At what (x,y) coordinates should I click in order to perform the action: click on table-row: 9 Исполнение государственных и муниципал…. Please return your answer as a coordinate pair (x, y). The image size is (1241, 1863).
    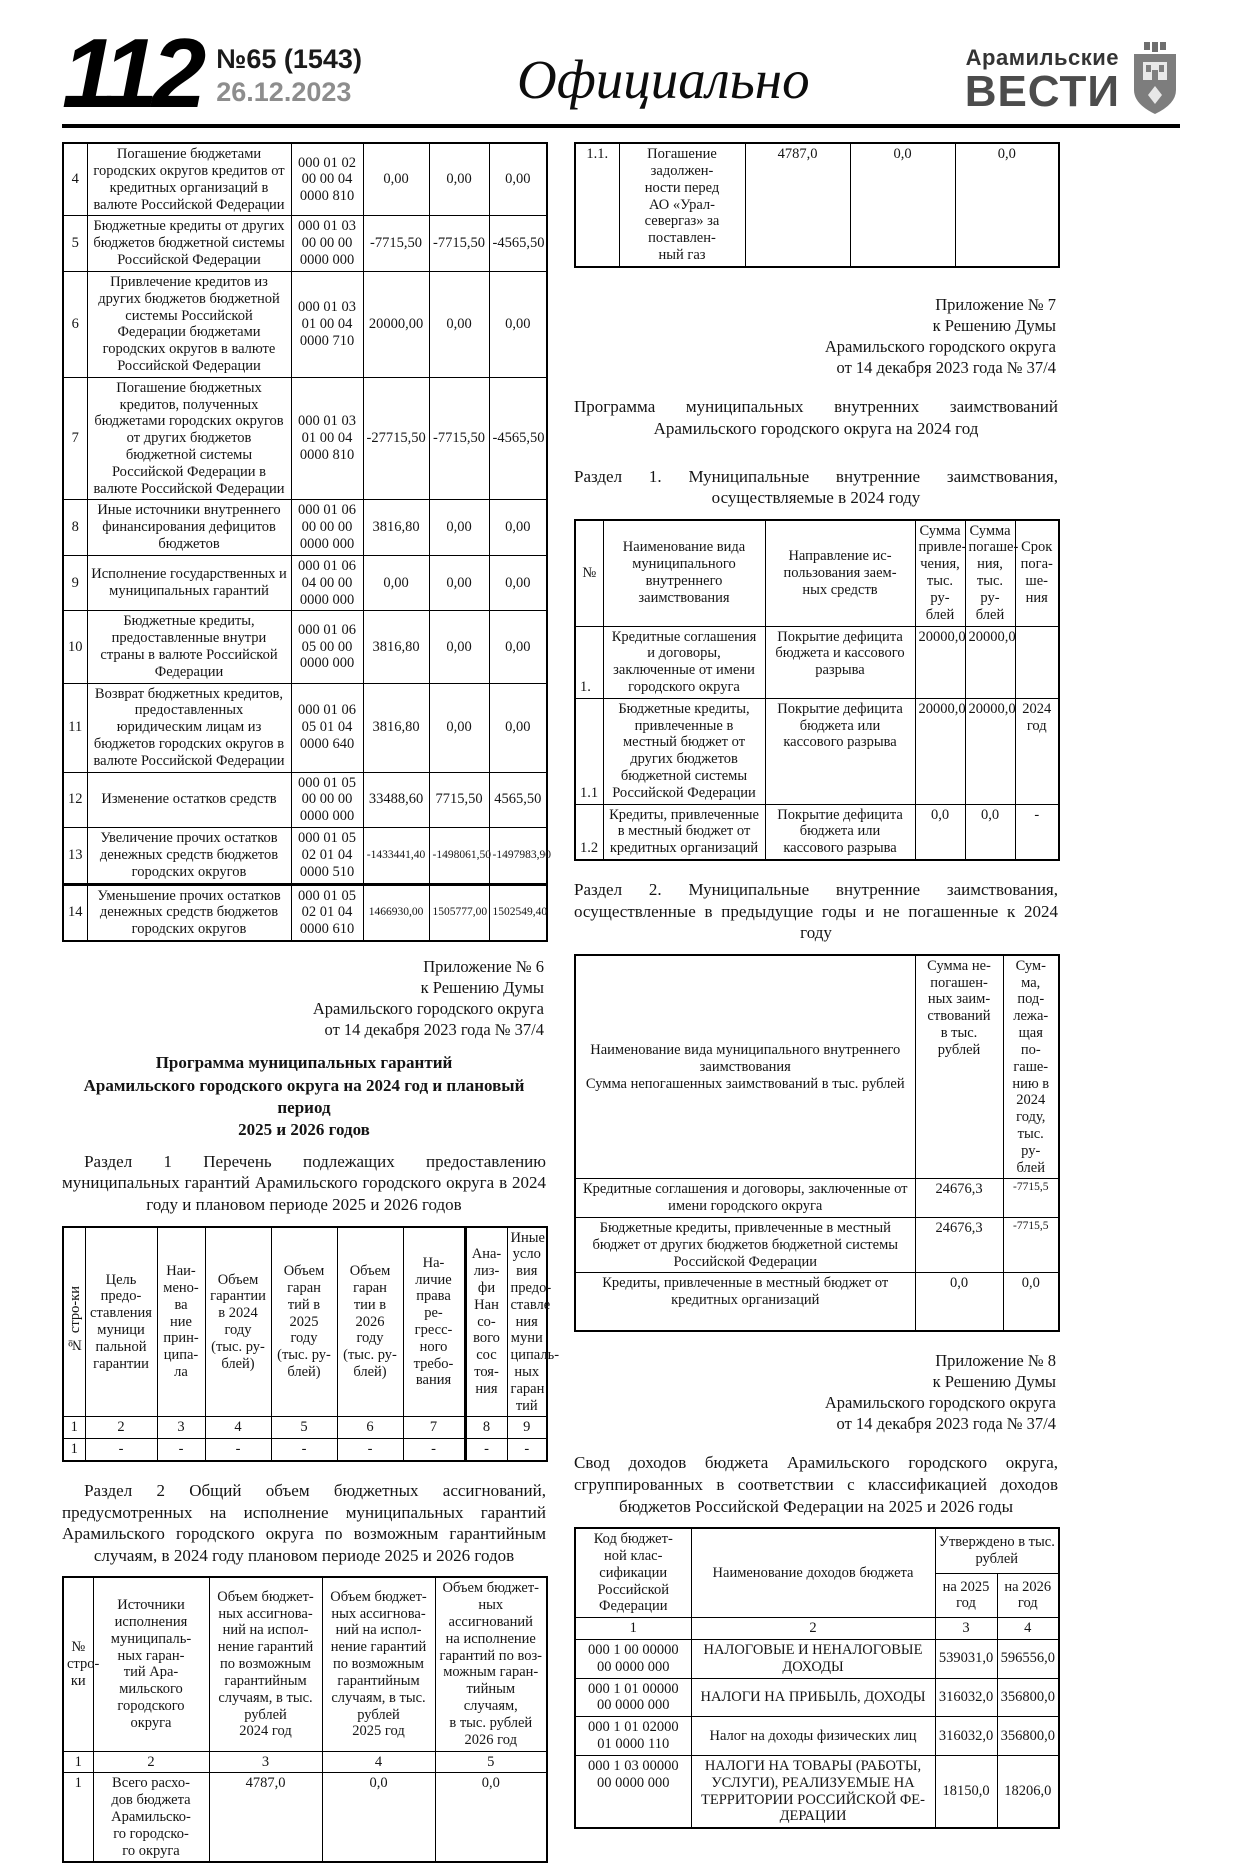
    Looking at the image, I should click on (305, 583).